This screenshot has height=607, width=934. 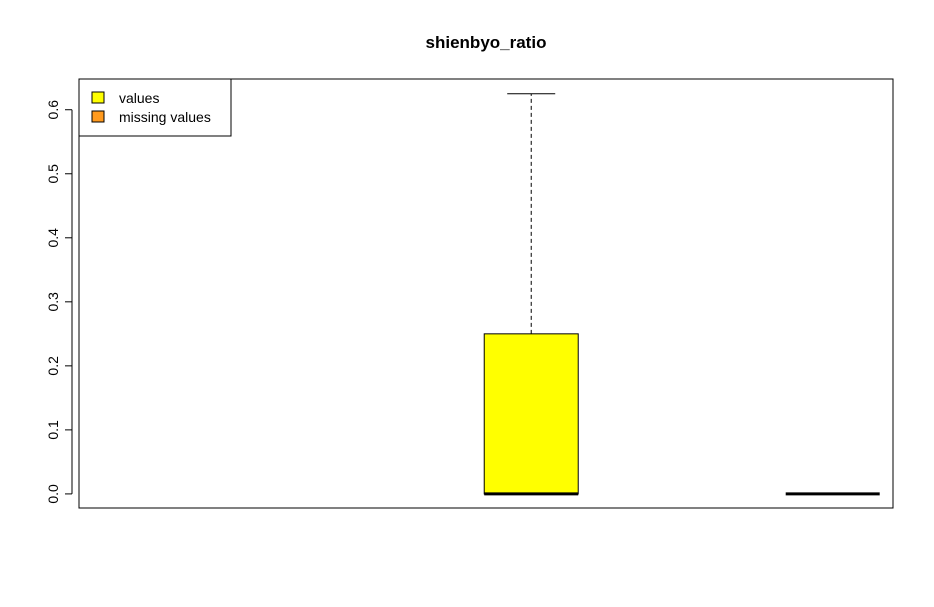 I want to click on y-tick-label: 0.0, so click(x=53, y=494).